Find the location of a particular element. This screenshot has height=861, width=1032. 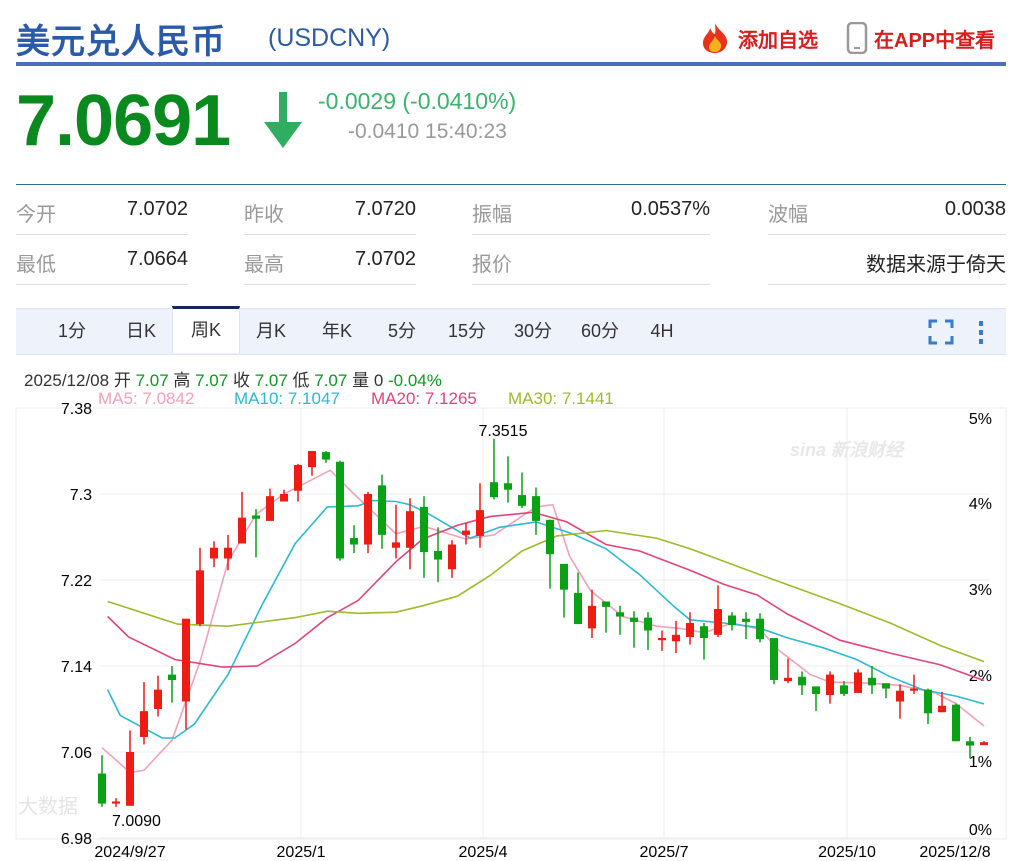

close-value: 7.07 is located at coordinates (271, 380).